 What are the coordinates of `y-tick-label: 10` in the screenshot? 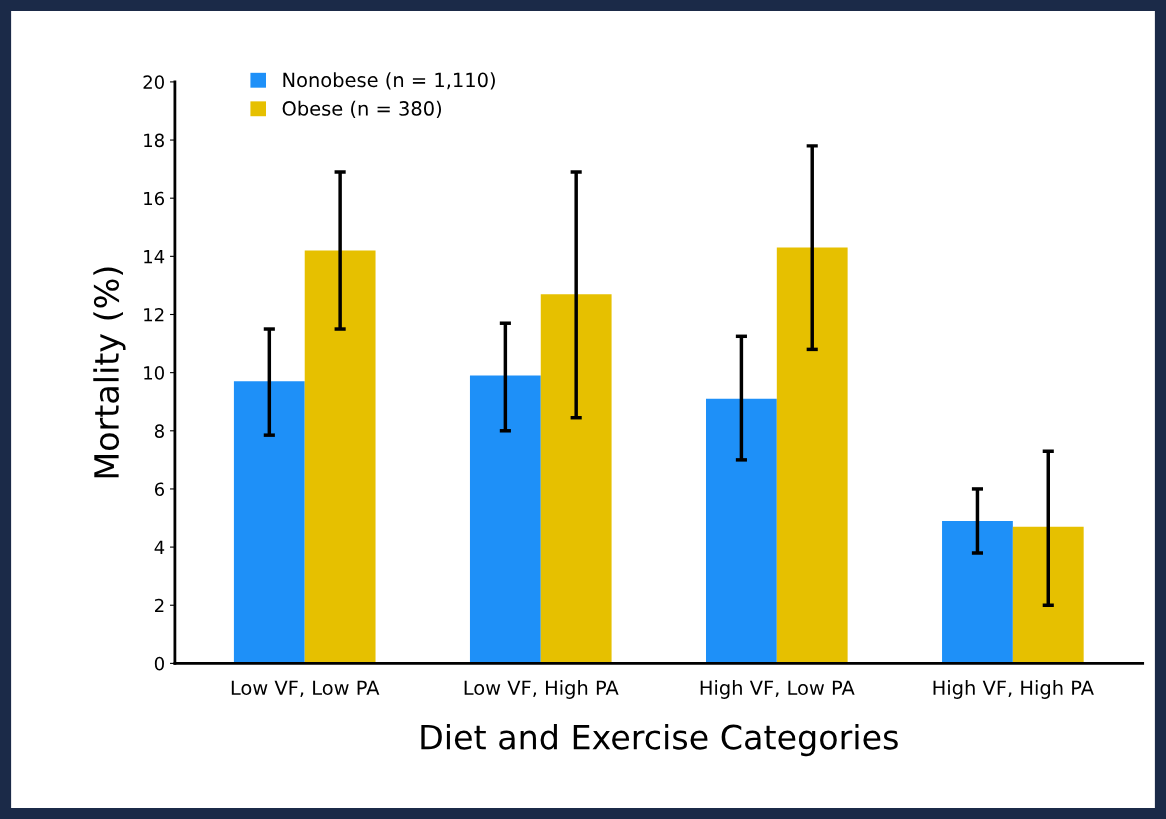 It's located at (154, 373).